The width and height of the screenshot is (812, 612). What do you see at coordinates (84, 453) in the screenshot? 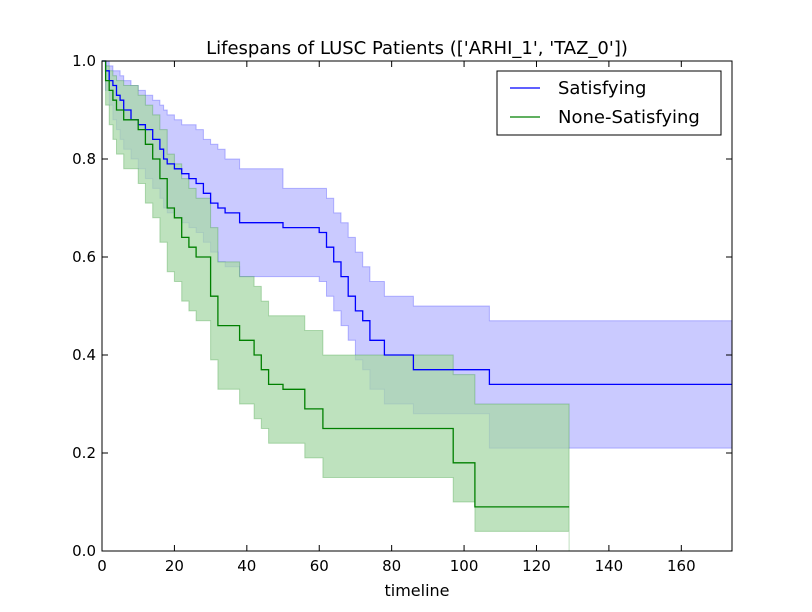
I see `y-tick-label: 0.2` at bounding box center [84, 453].